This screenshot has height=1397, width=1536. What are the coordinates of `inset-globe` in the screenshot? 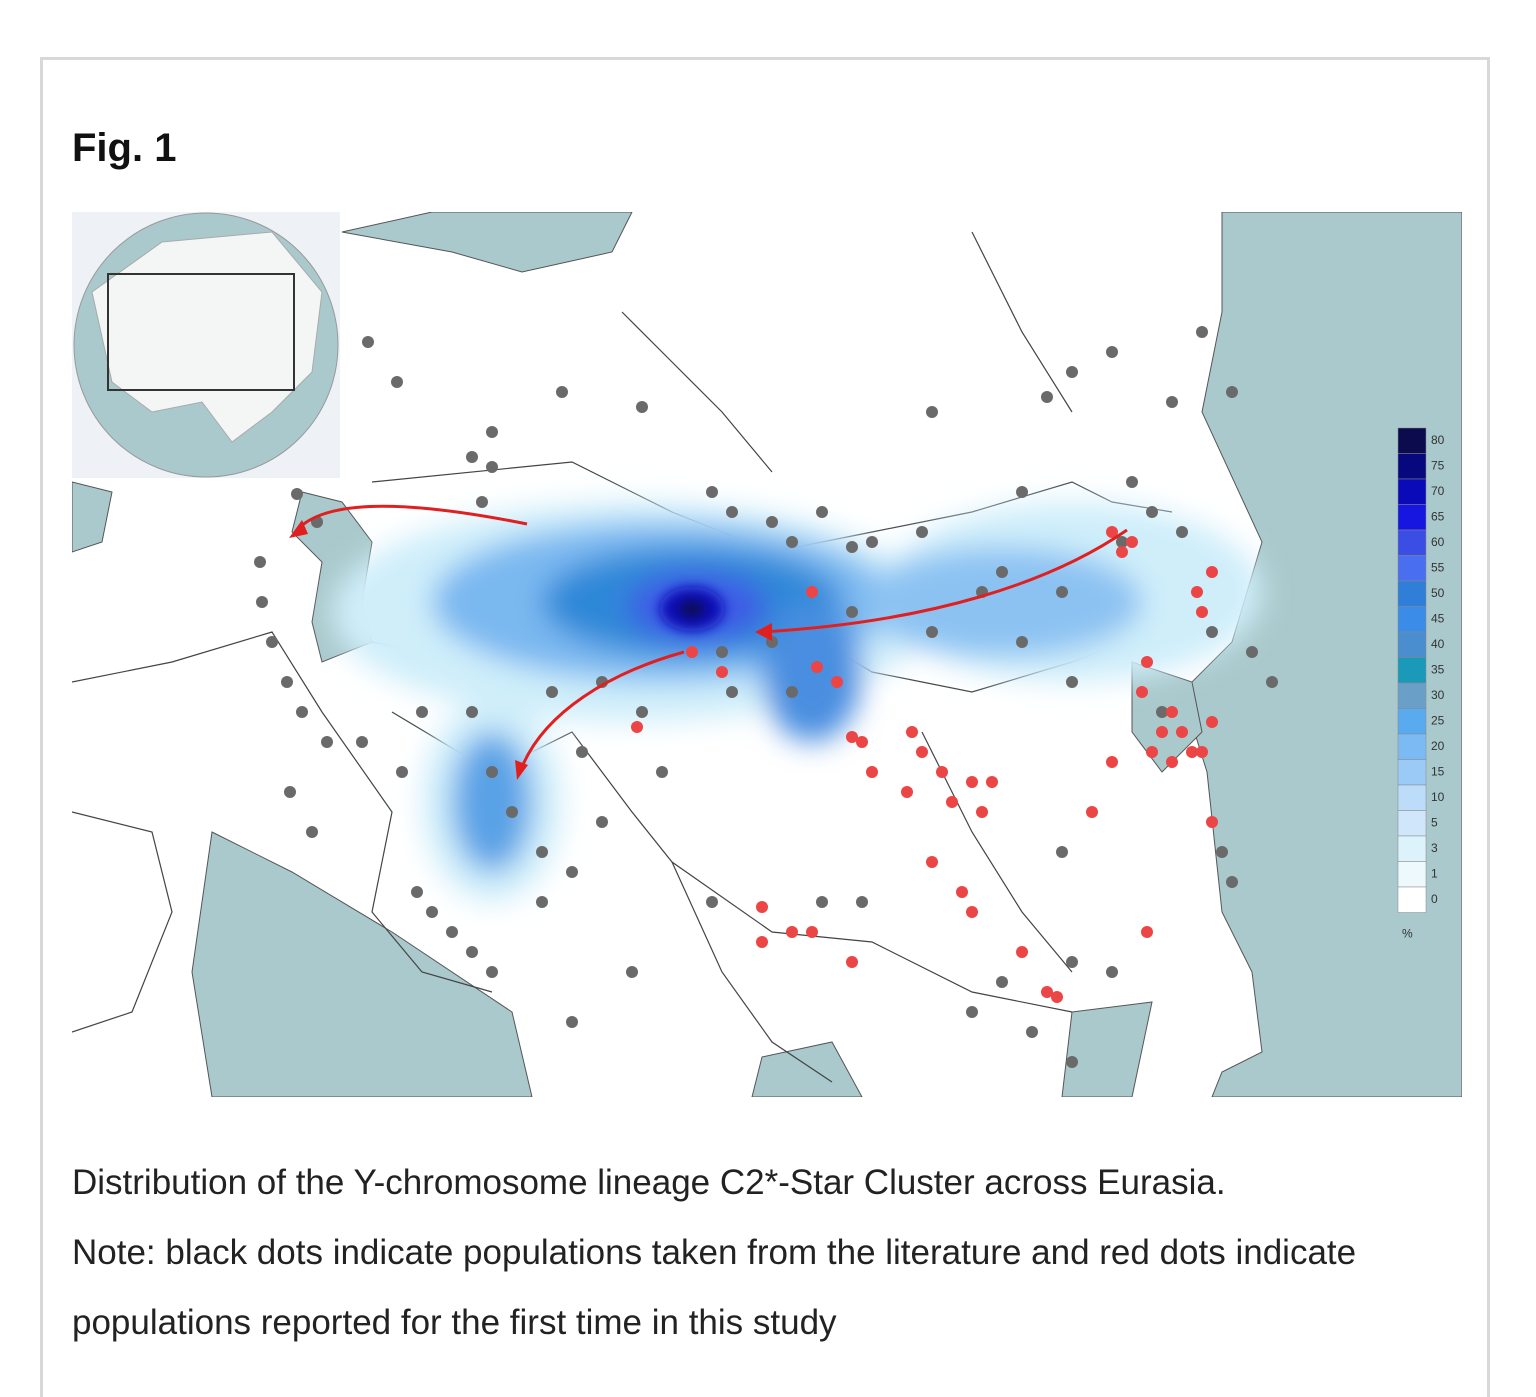 It's located at (206, 345).